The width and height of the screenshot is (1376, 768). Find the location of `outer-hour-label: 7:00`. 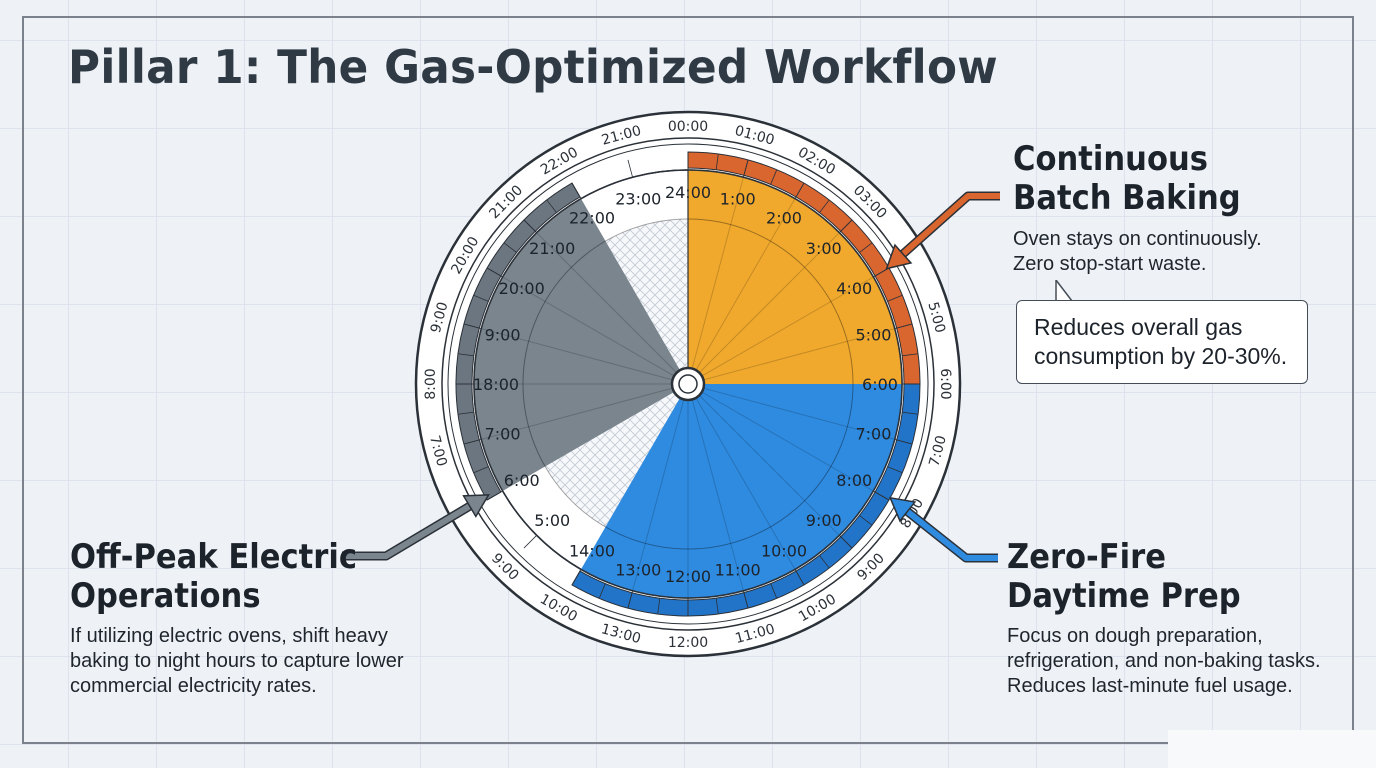

outer-hour-label: 7:00 is located at coordinates (938, 451).